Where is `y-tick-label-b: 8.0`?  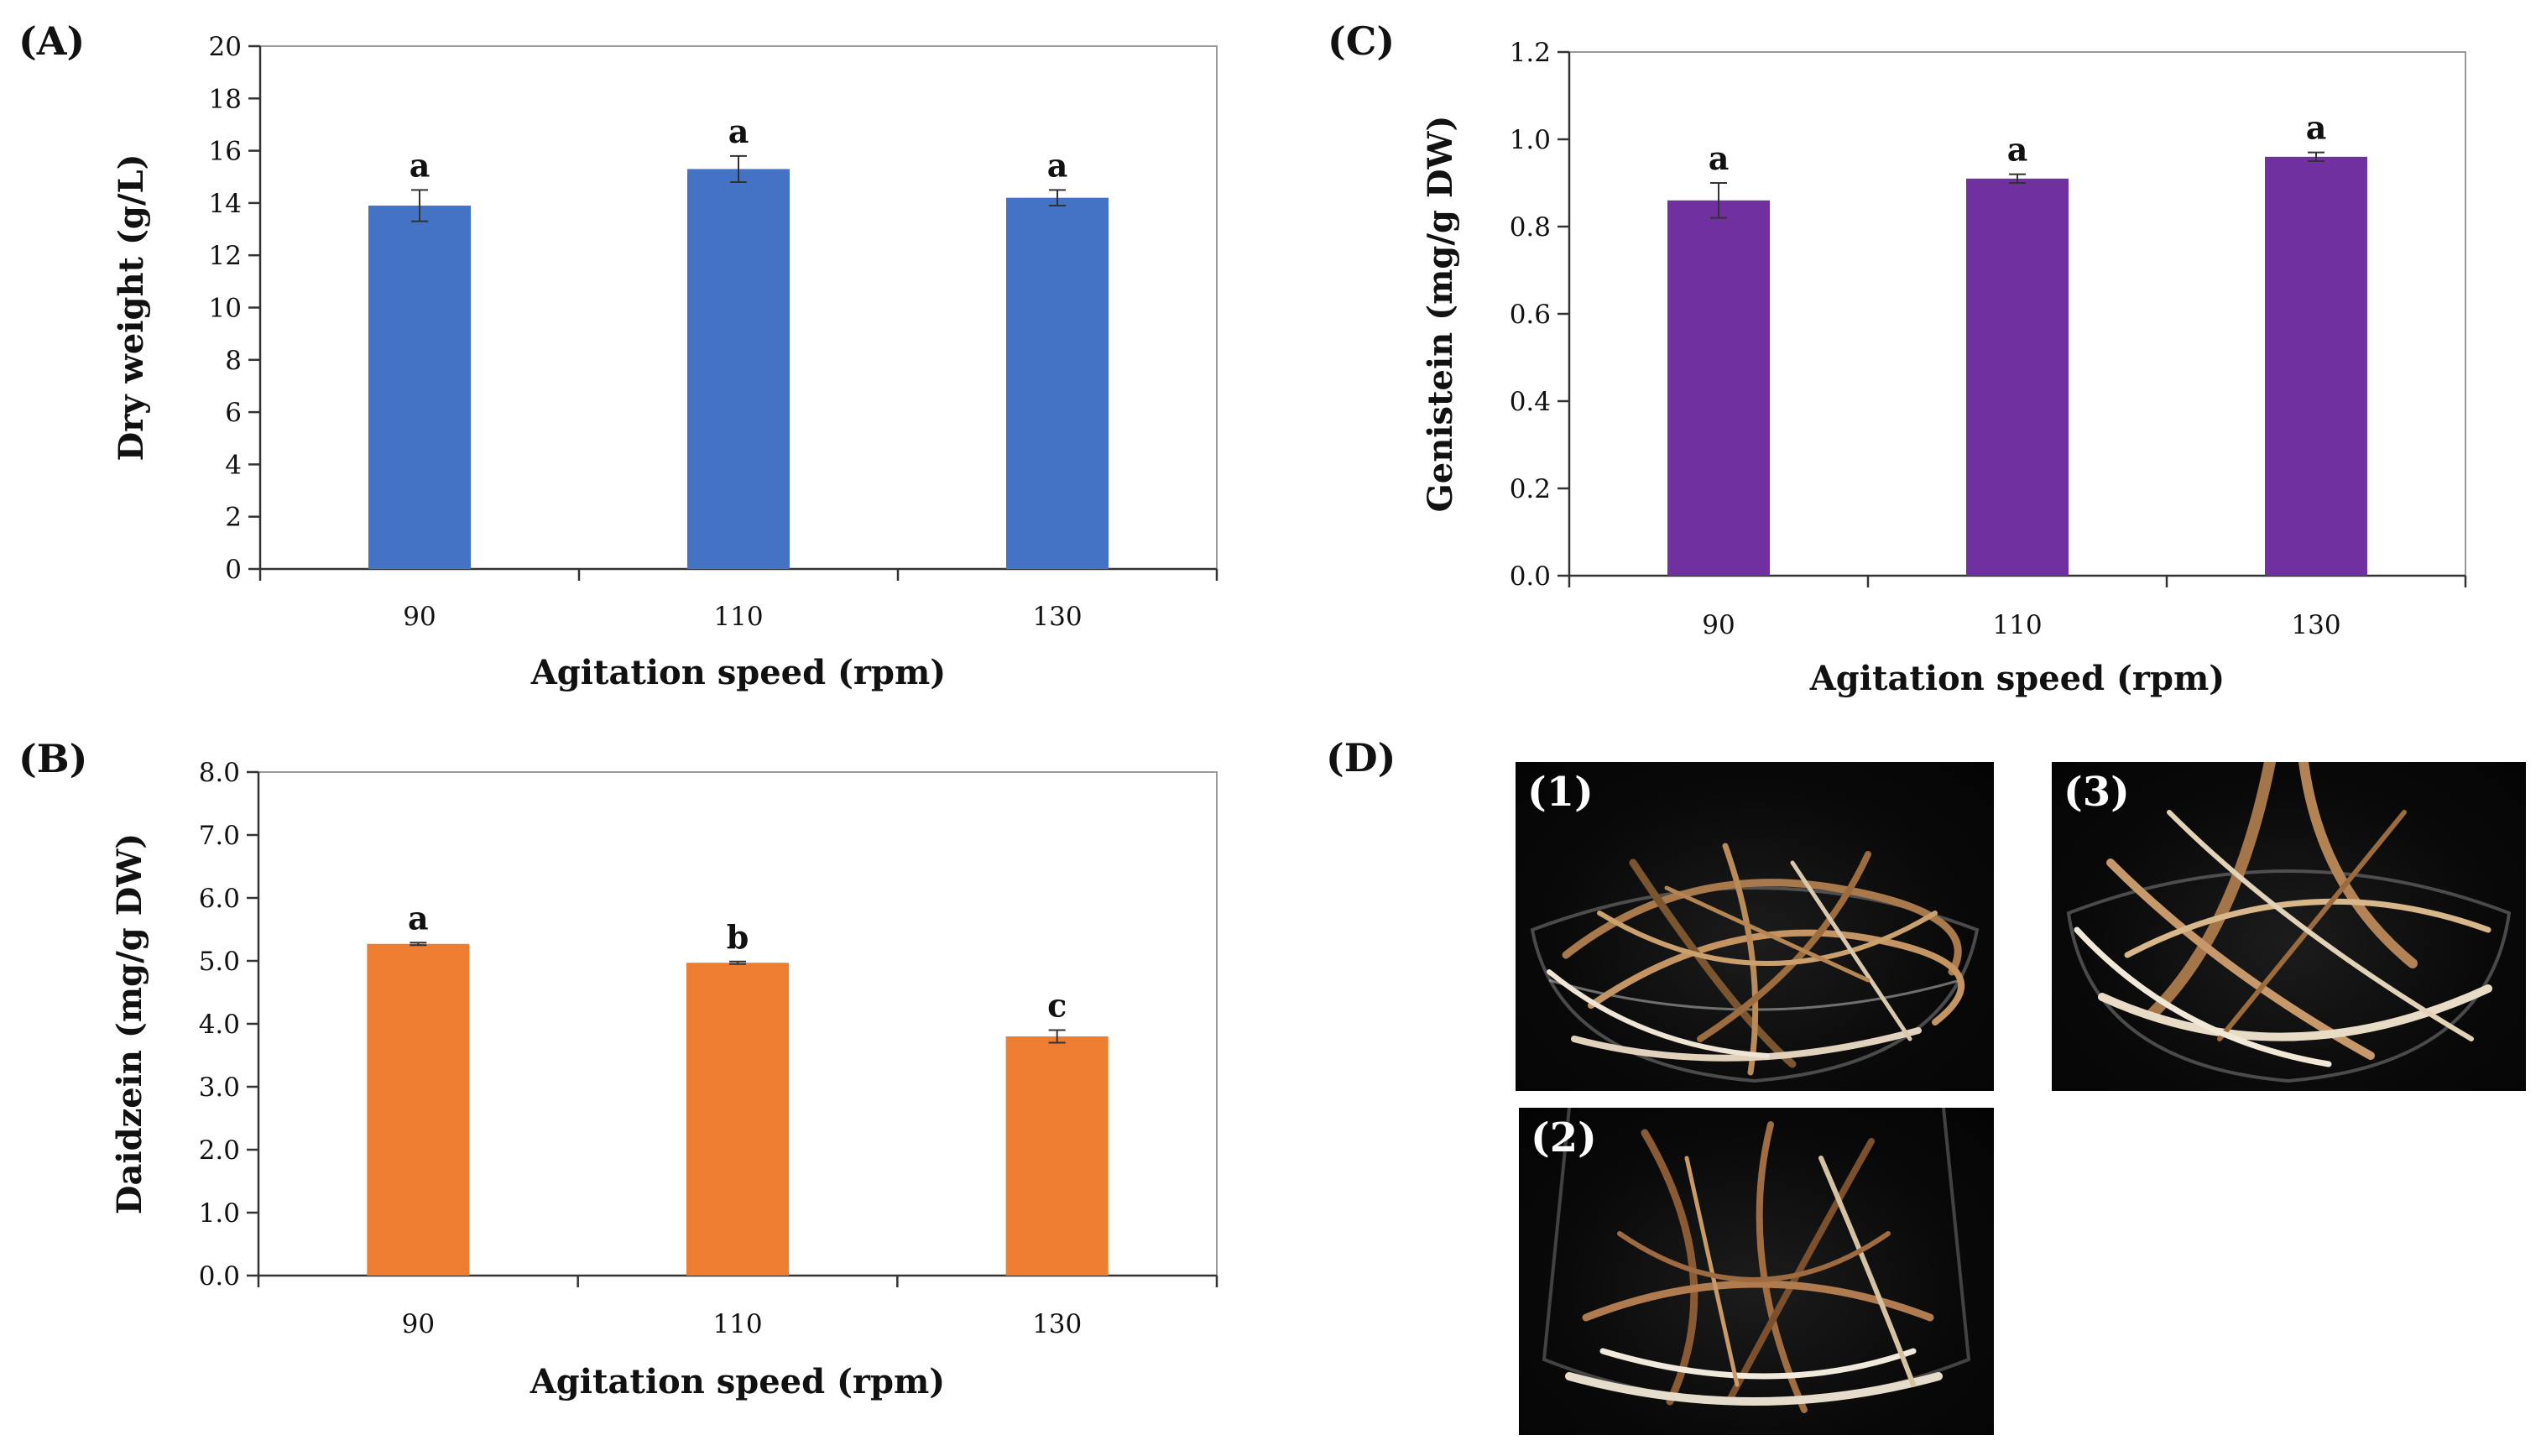 y-tick-label-b: 8.0 is located at coordinates (219, 773).